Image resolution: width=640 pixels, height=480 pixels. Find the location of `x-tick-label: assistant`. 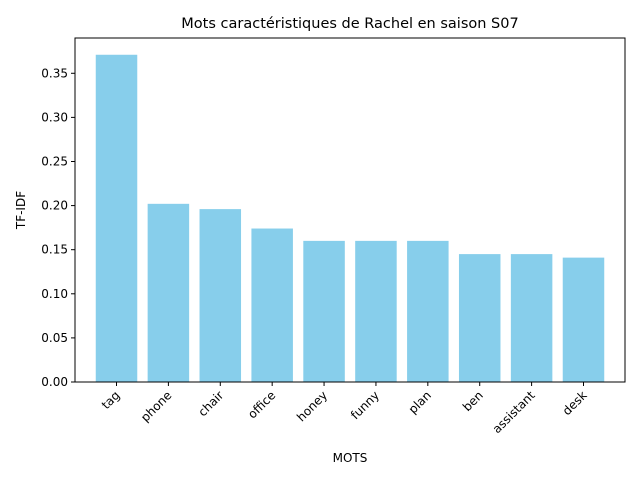

x-tick-label: assistant is located at coordinates (514, 412).